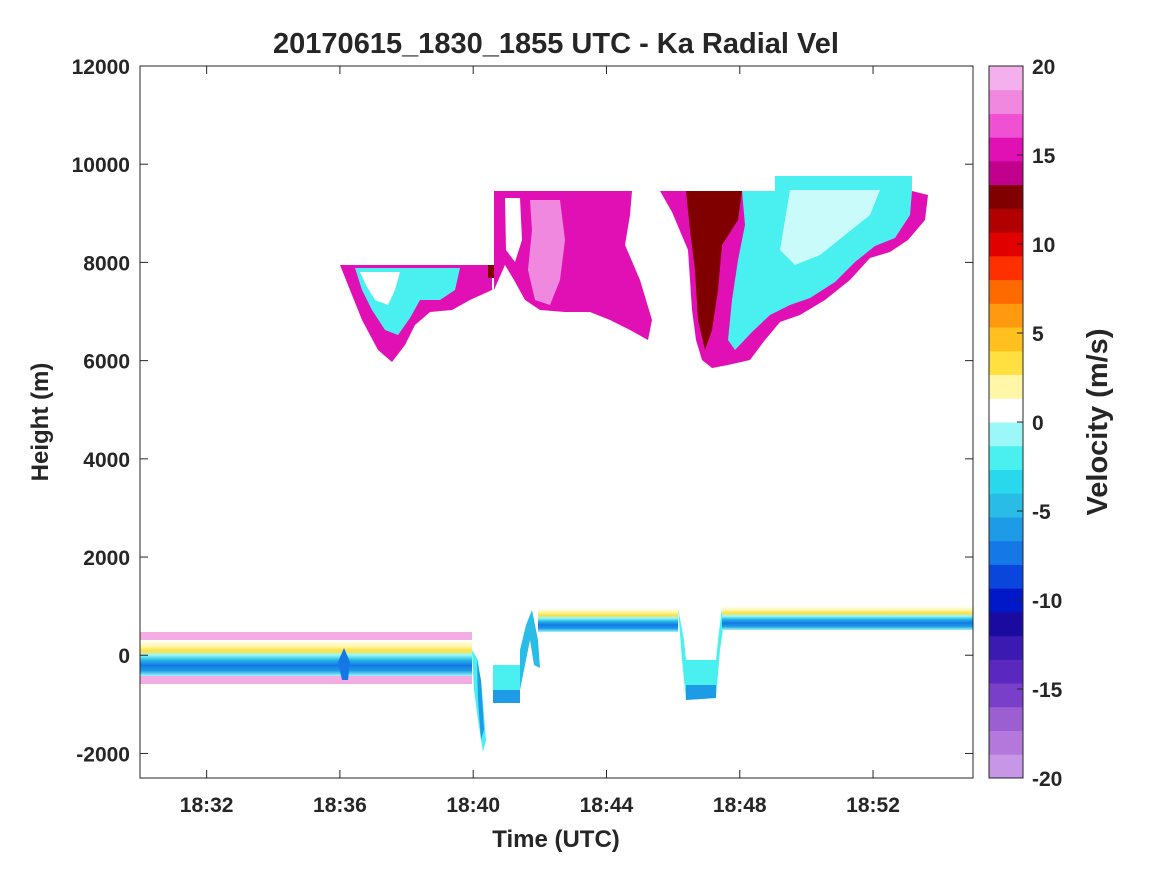  I want to click on y-tick-label: 8000, so click(106, 263).